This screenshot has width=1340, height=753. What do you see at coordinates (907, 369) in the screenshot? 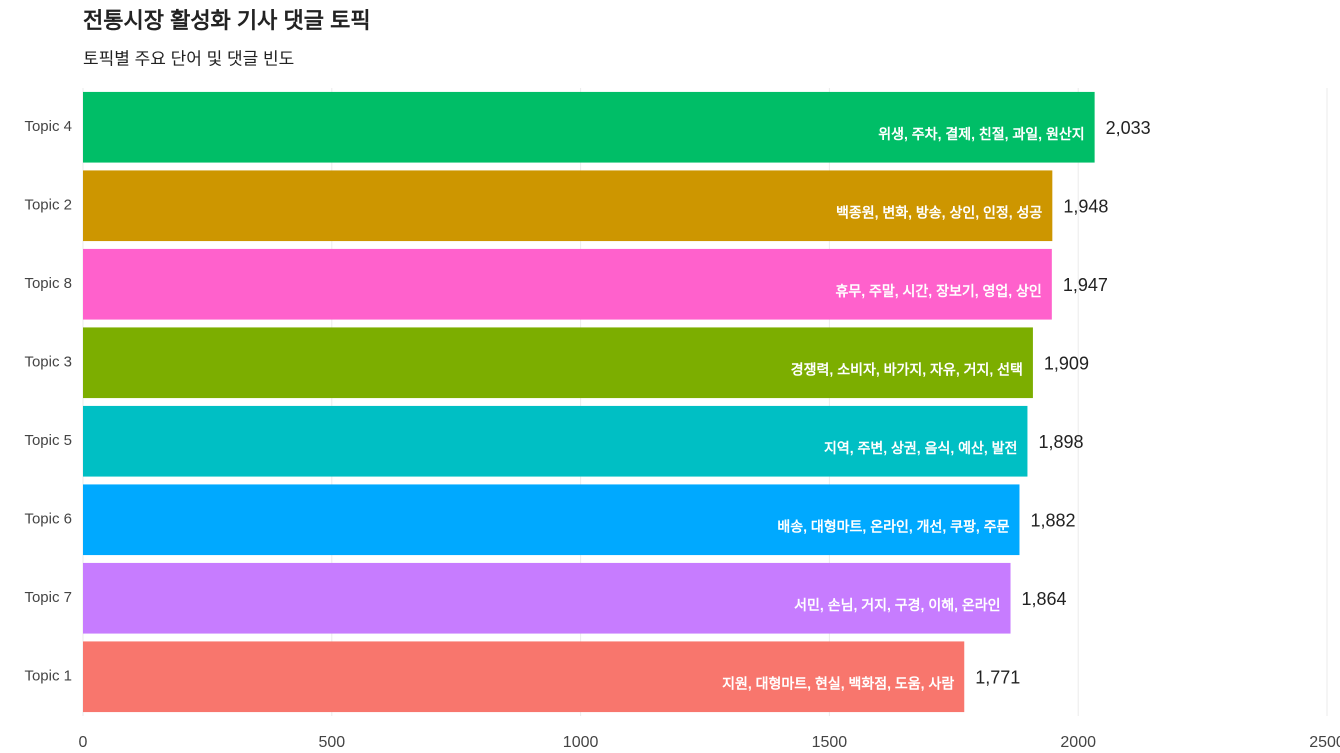
I see `bar-label: 경쟁력, 소비자, 바가지, 자유, 거지, 선택` at bounding box center [907, 369].